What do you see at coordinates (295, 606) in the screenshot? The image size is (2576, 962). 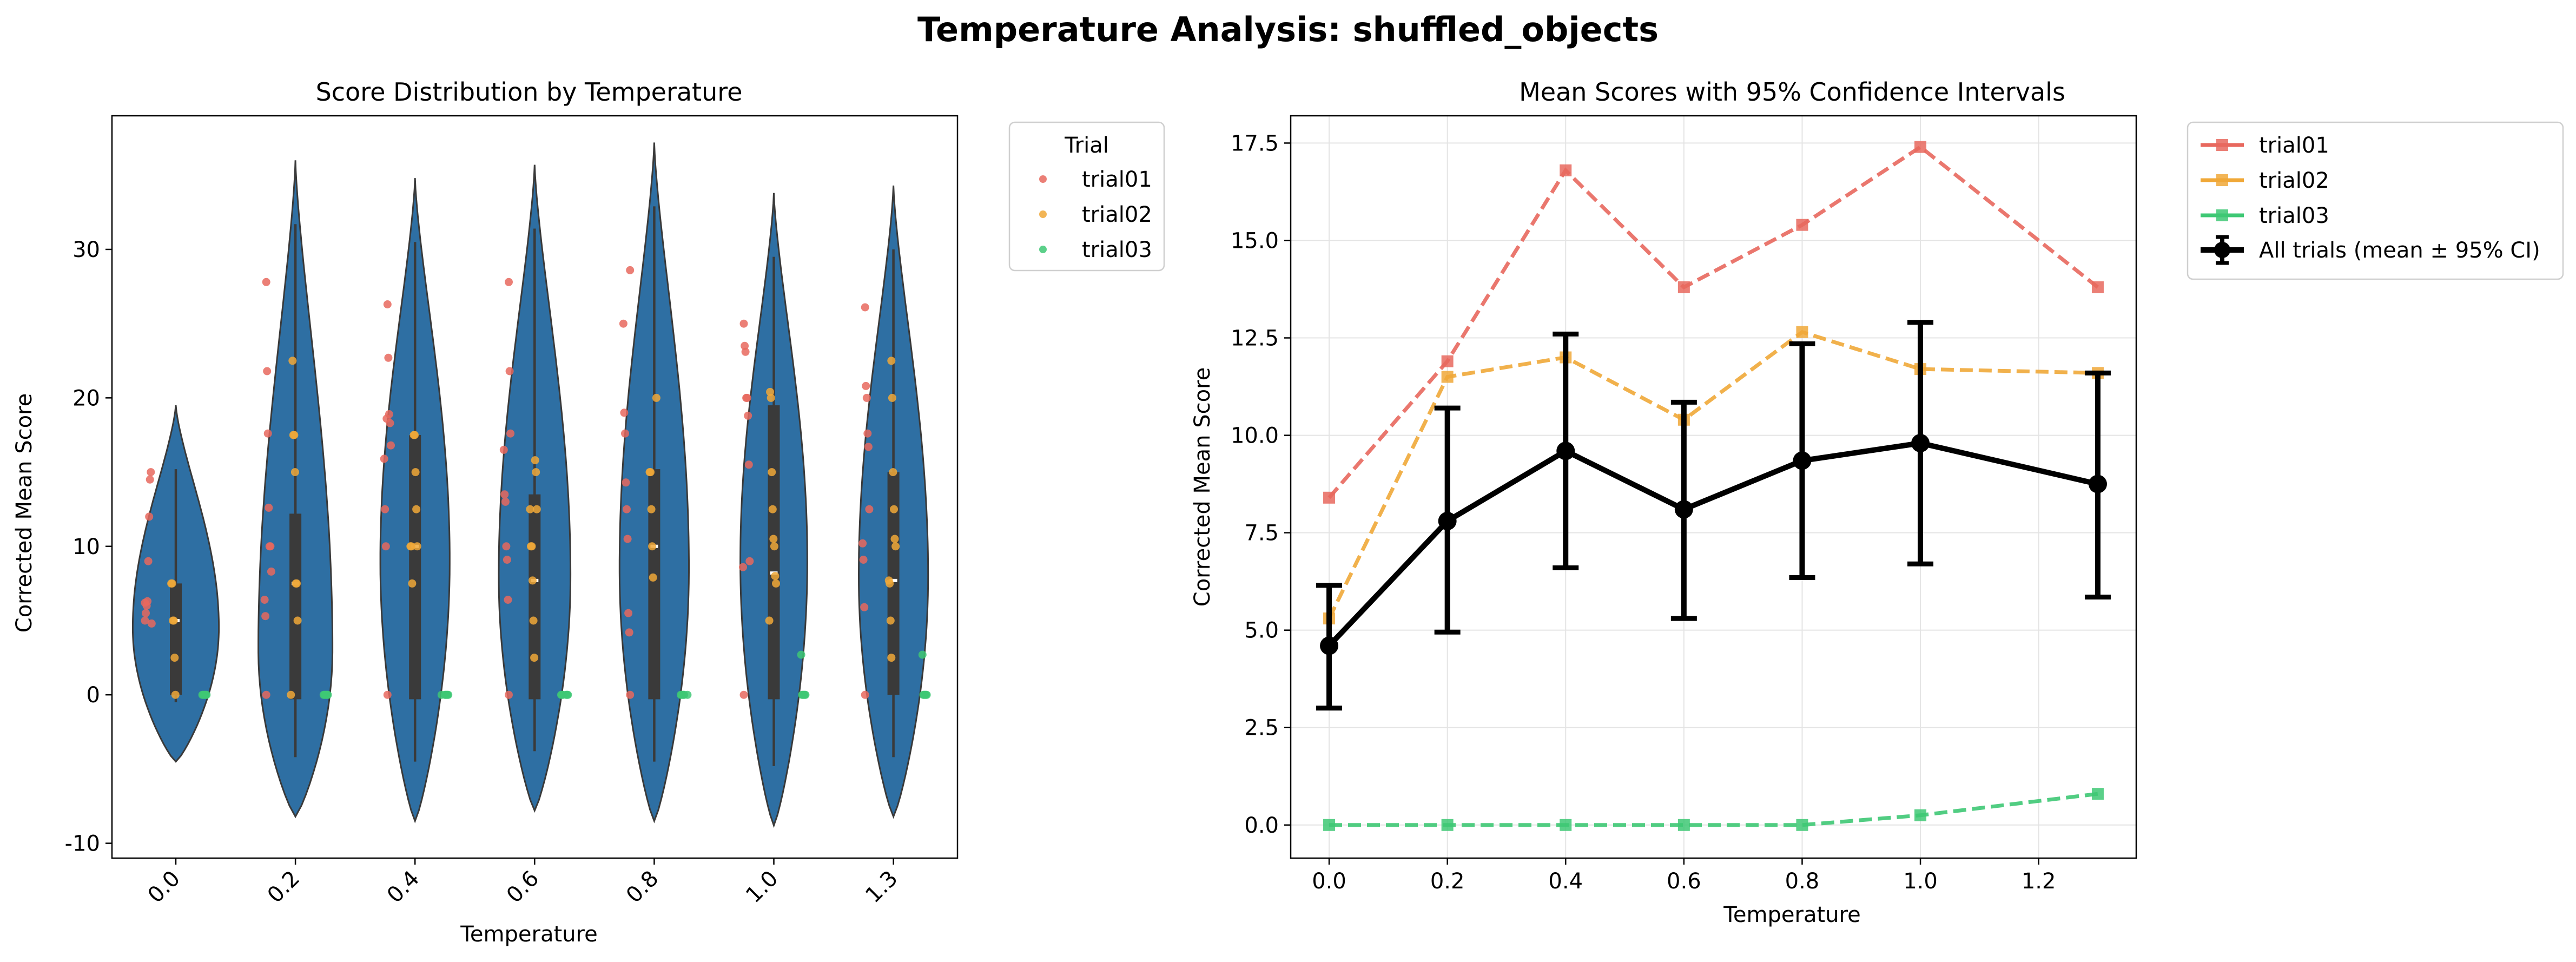 I see `violin-iqr-box-0.2` at bounding box center [295, 606].